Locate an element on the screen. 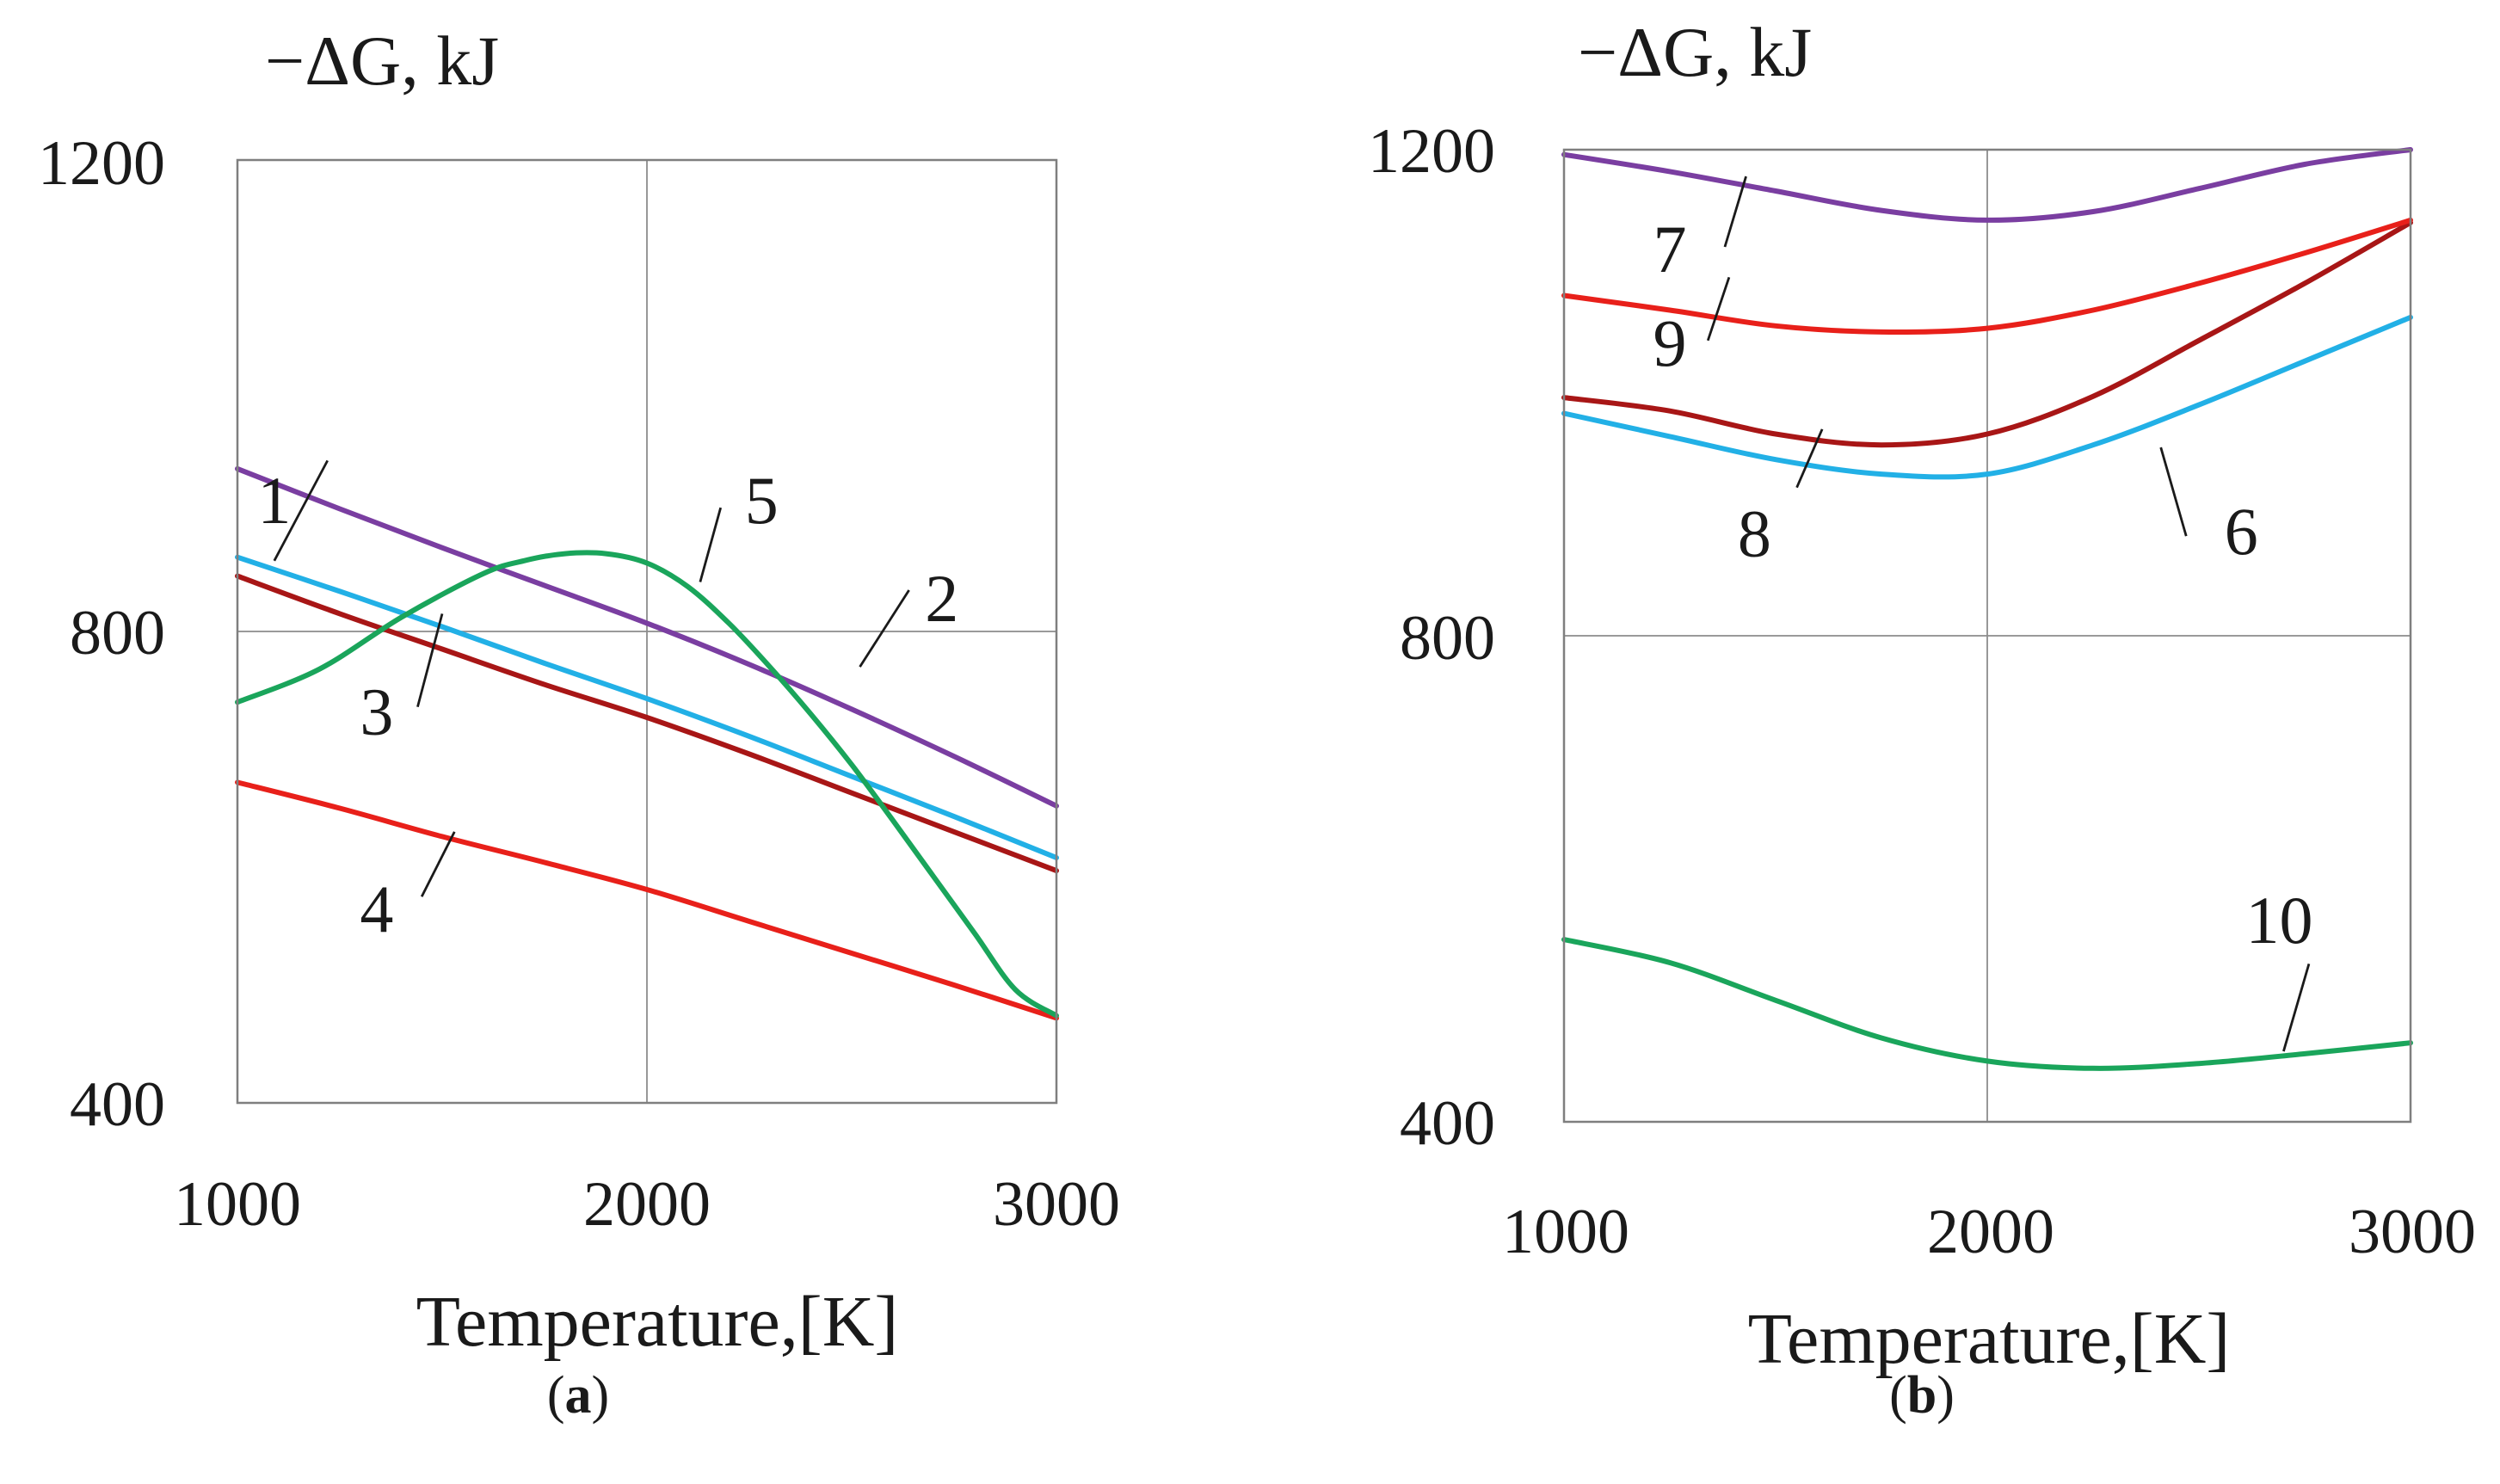  series-10-label: 10 is located at coordinates (2278, 921).